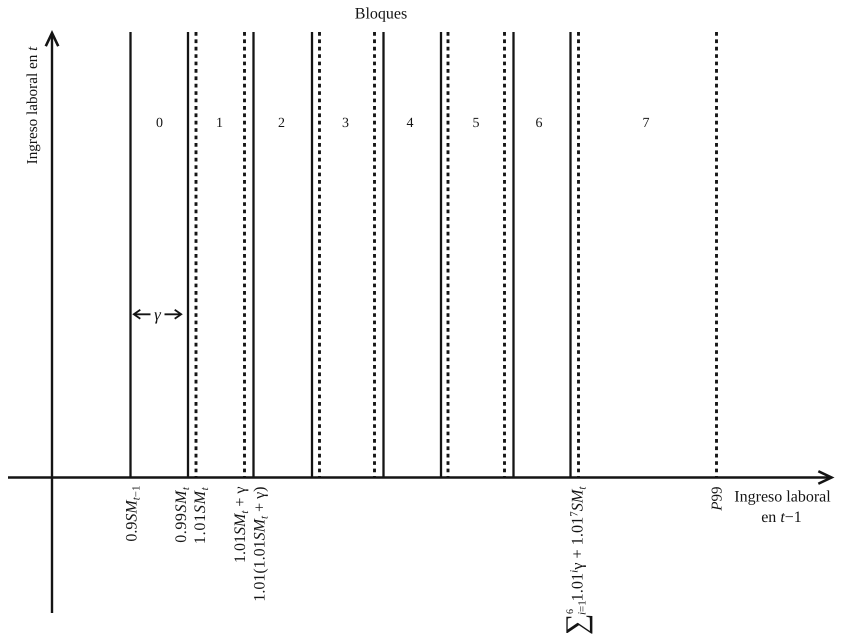 The height and width of the screenshot is (641, 847). I want to click on svg-text: 1.01SMt, so click(201, 515).